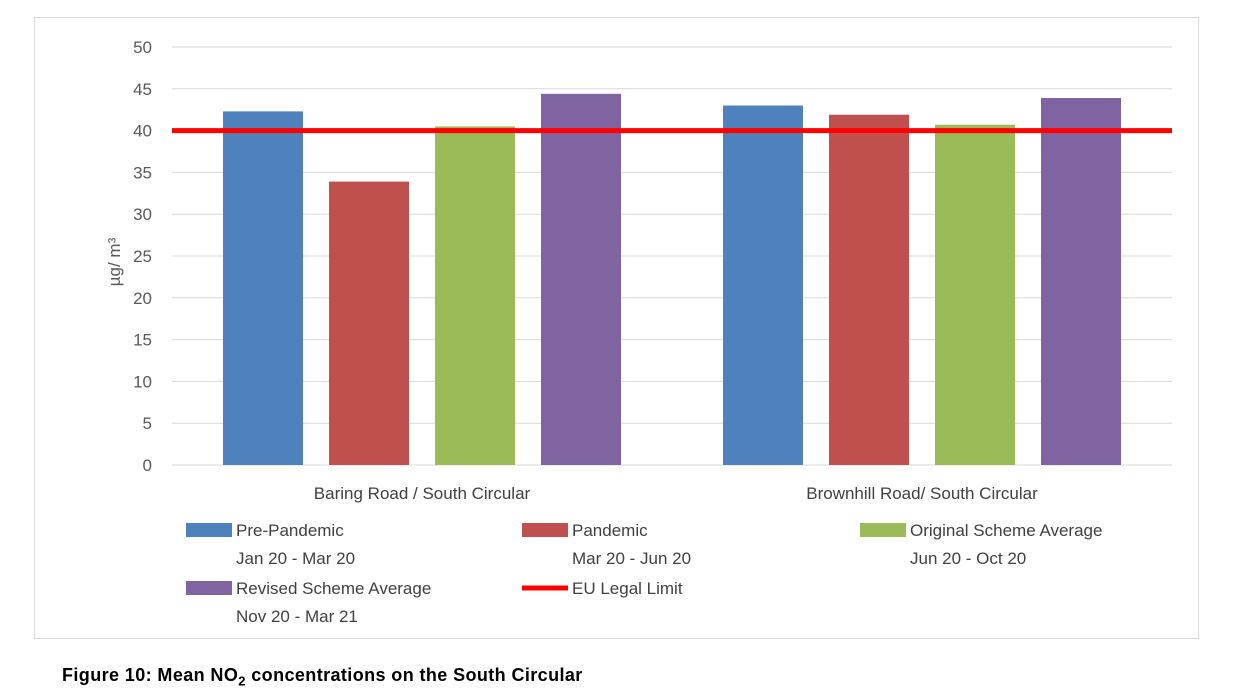 The height and width of the screenshot is (696, 1242). Describe the element at coordinates (290, 530) in the screenshot. I see `legend-label: Pre-Pandemic` at that location.